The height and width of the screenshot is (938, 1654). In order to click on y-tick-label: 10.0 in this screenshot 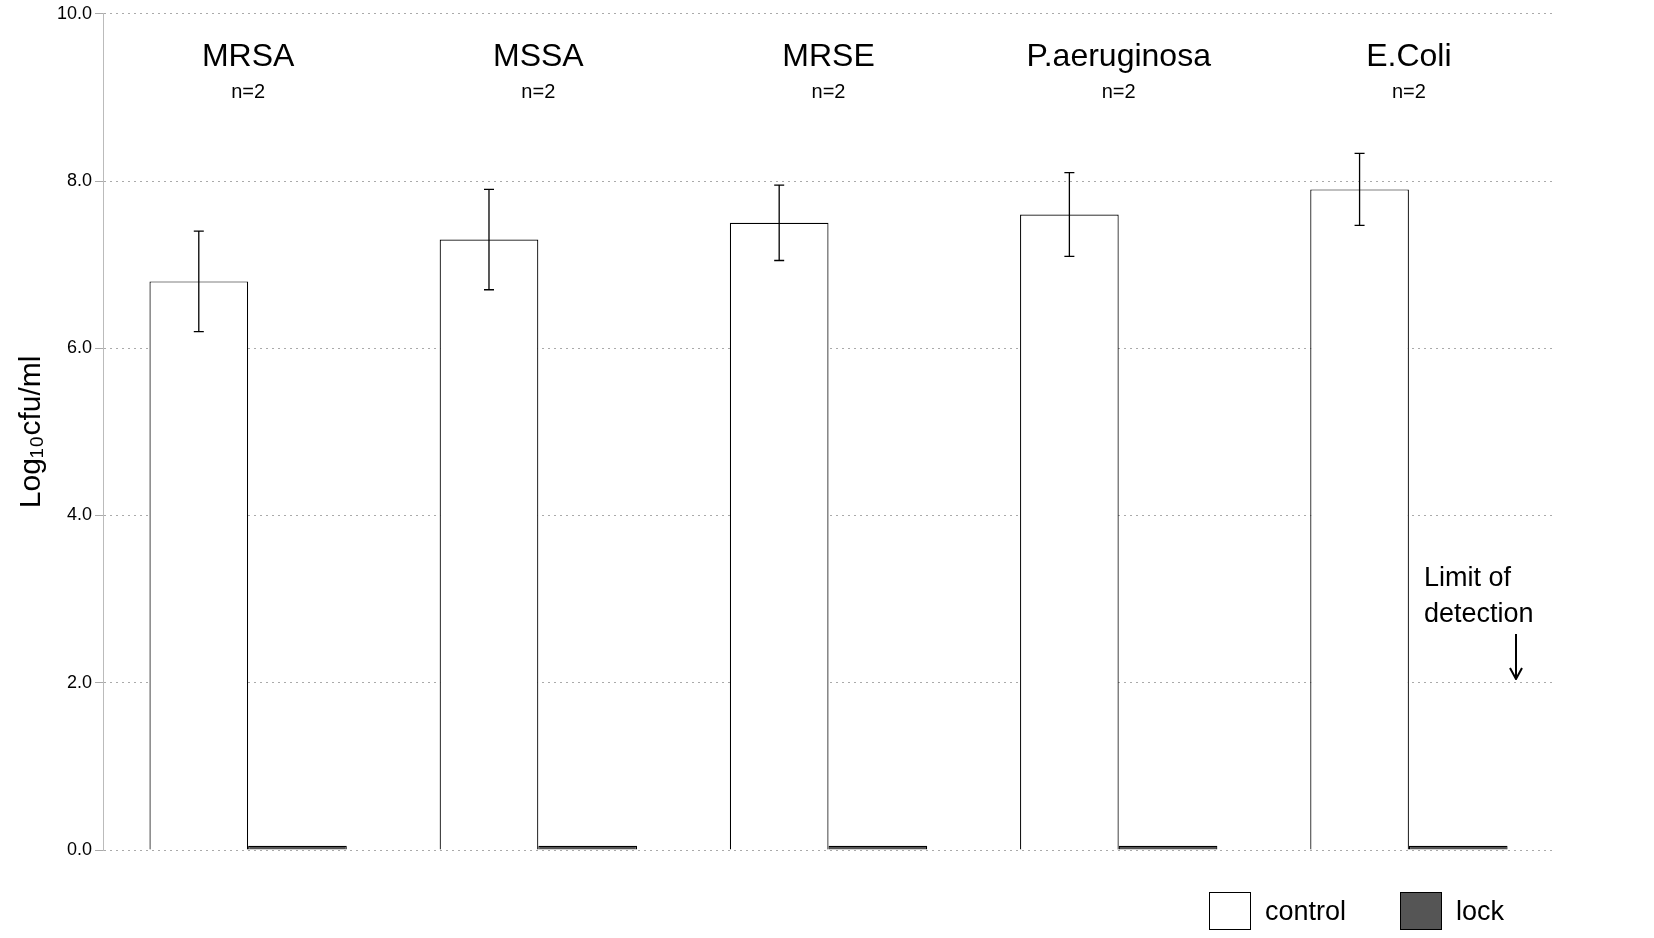, I will do `click(74, 12)`.